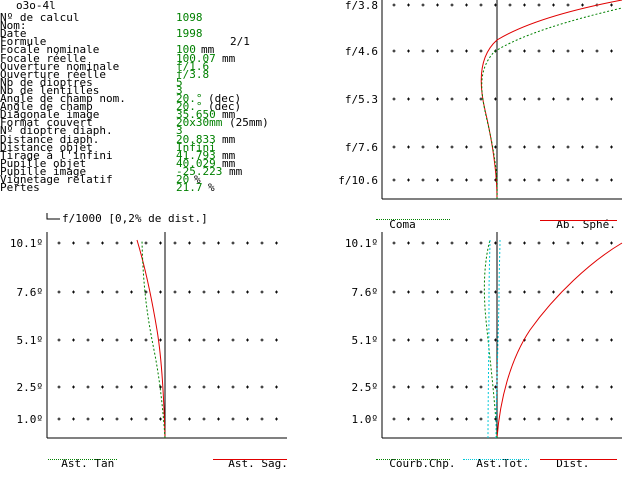 The height and width of the screenshot is (480, 640). I want to click on spec-unit: (dec), so click(225, 98).